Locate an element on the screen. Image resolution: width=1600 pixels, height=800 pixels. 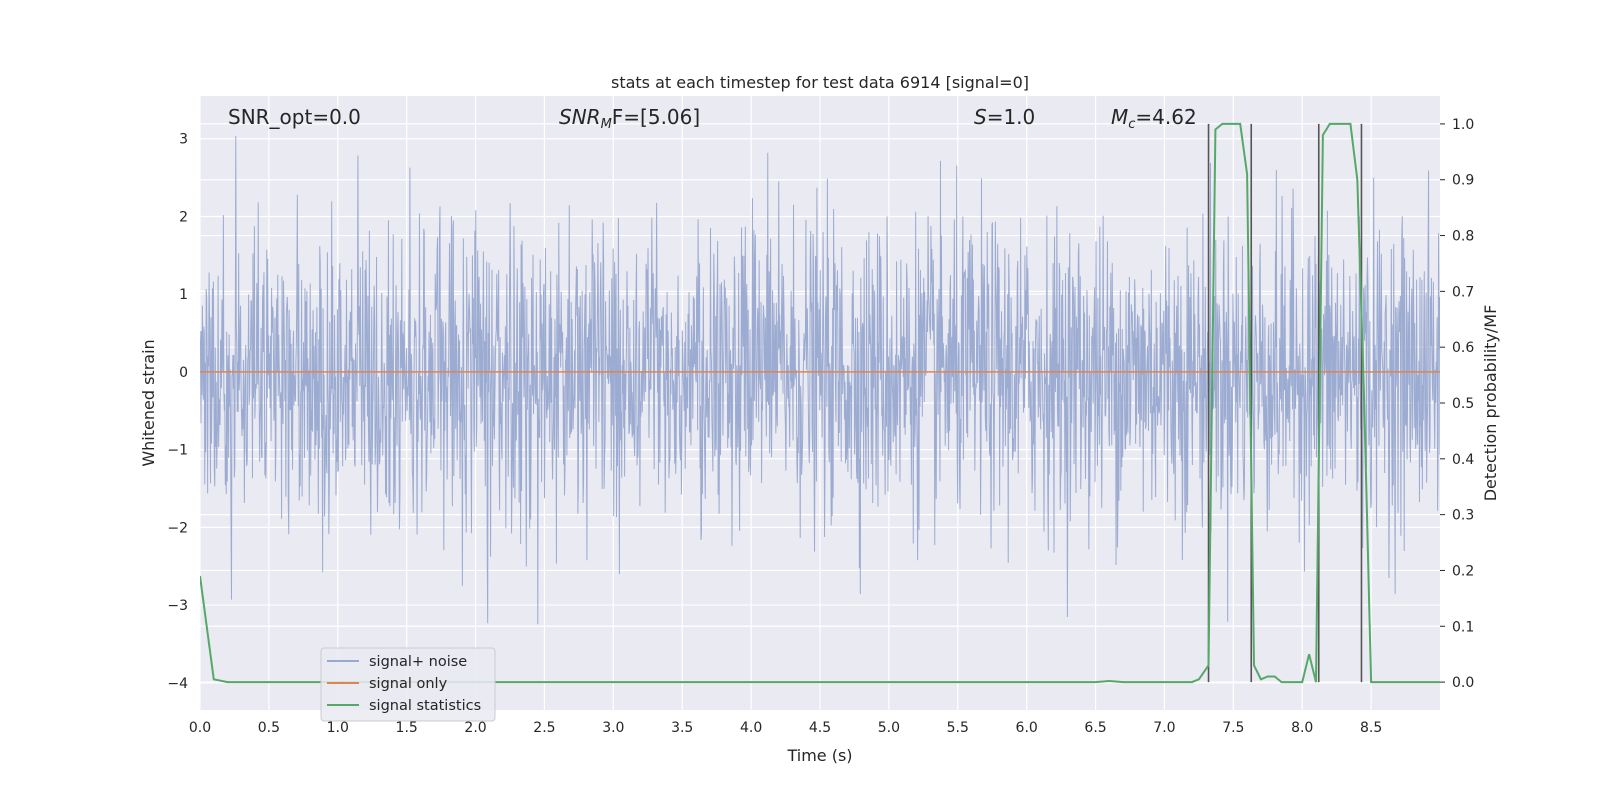
x-tick-label: 1.0 is located at coordinates (338, 728).